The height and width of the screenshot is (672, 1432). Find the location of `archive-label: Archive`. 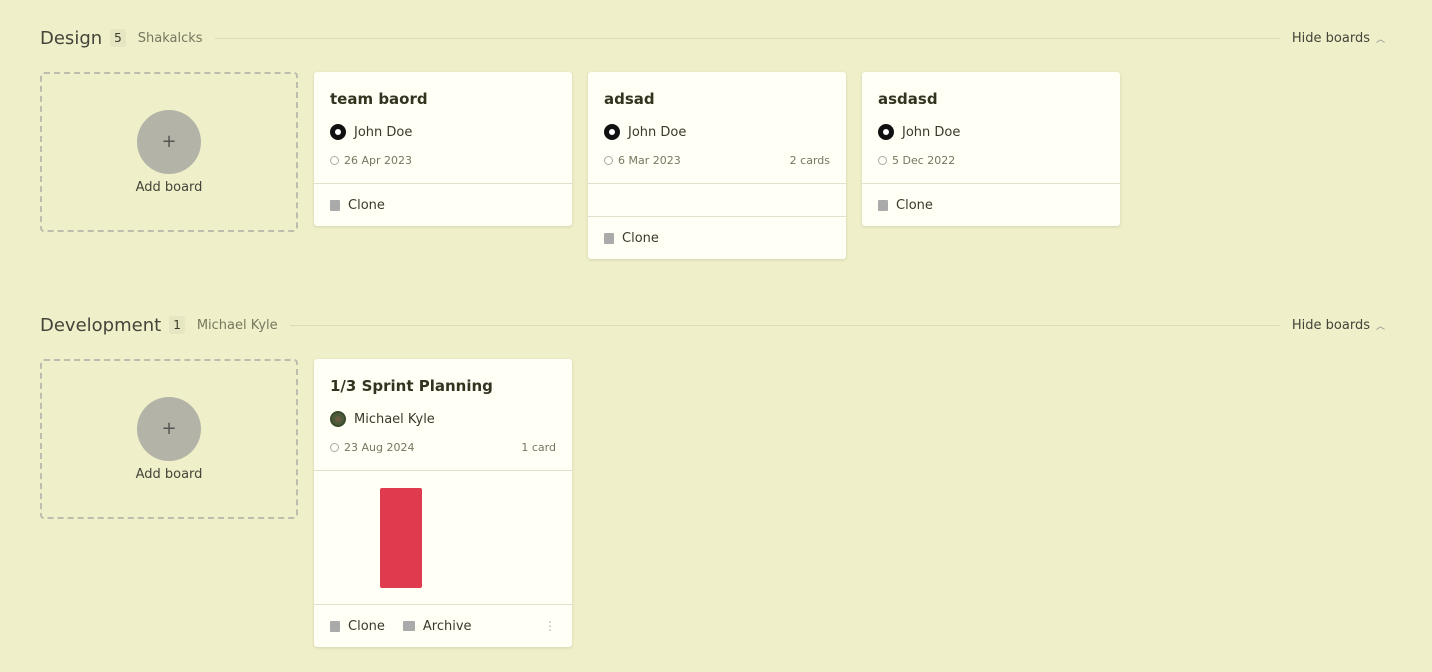

archive-label: Archive is located at coordinates (447, 626).